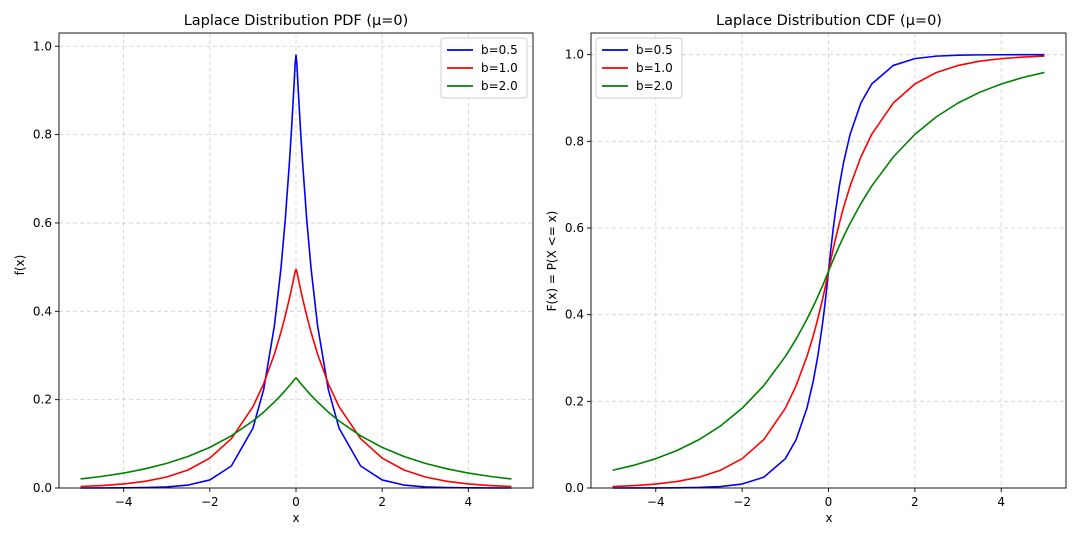  Describe the element at coordinates (295, 518) in the screenshot. I see `pdf-x-axis-label: x` at that location.